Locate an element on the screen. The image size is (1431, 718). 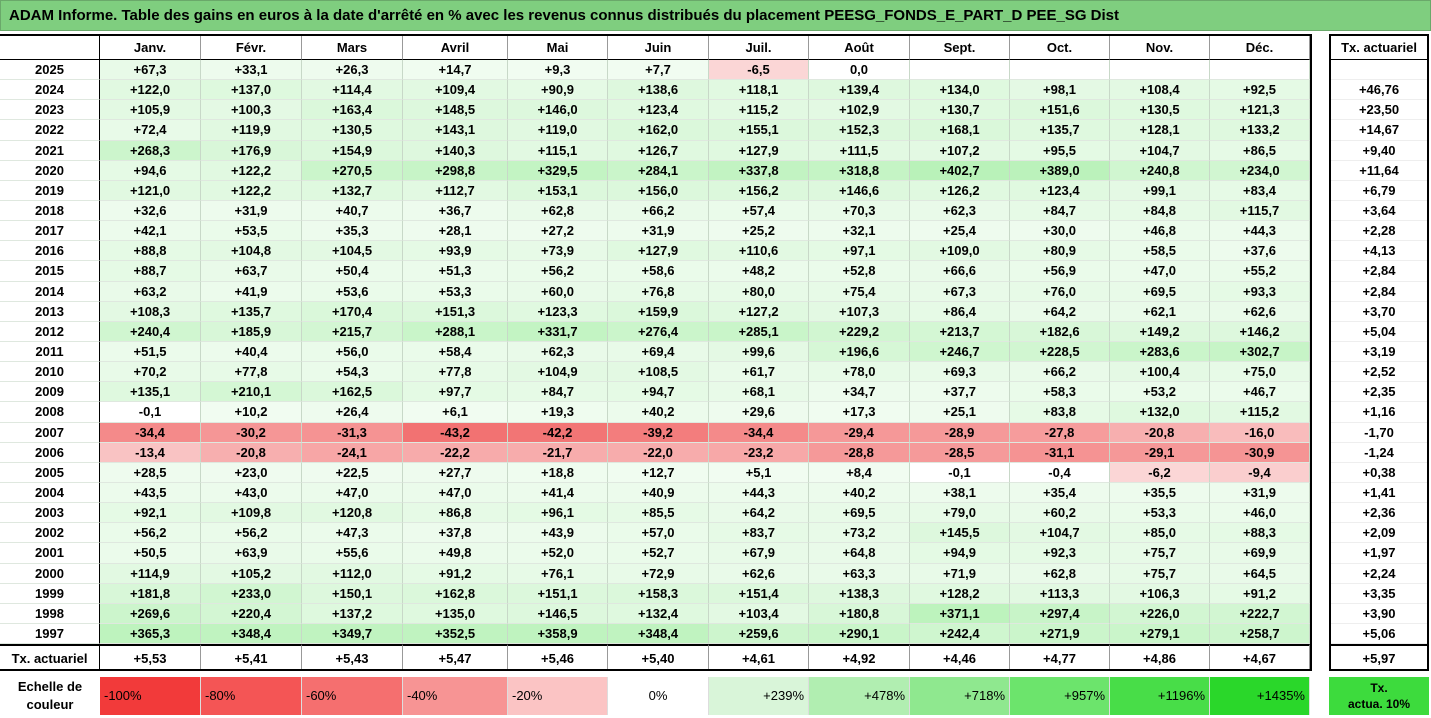
gain-cell: +113,3 is located at coordinates (1060, 593).